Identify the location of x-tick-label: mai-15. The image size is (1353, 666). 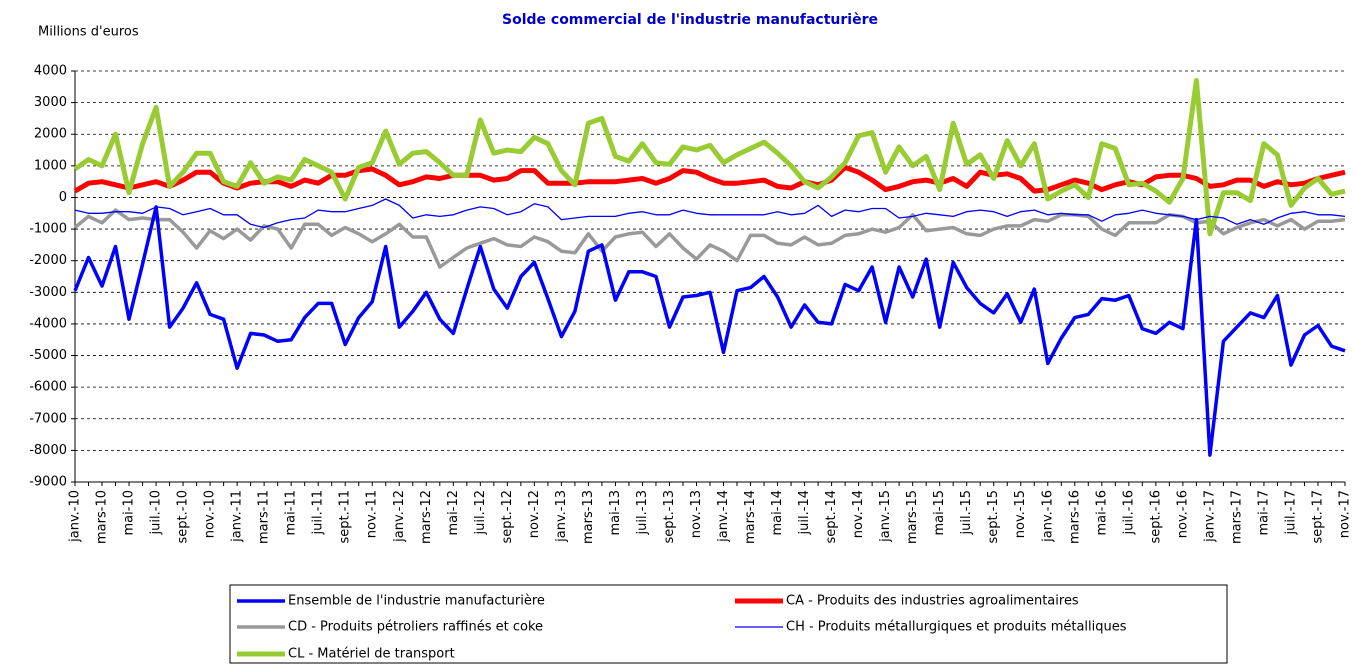
(939, 512).